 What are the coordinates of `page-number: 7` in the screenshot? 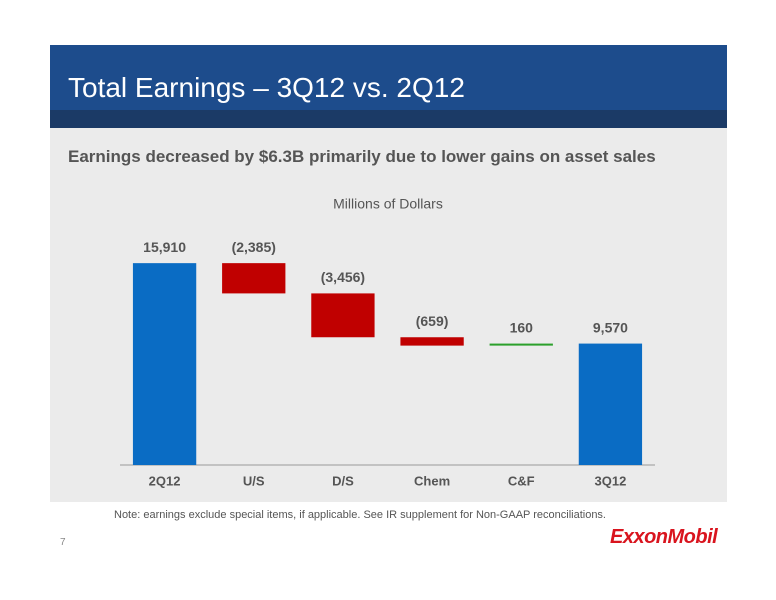 It's located at (63, 542).